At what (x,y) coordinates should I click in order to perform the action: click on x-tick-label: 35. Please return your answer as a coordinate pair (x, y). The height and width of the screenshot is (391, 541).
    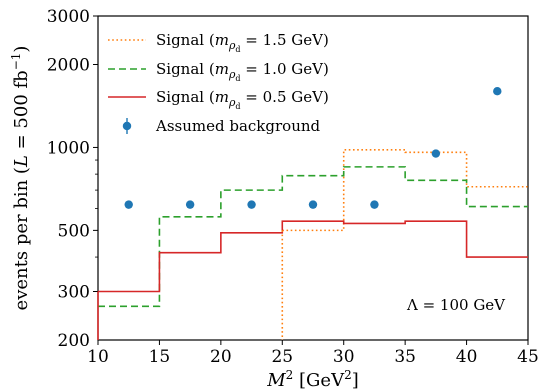
    Looking at the image, I should click on (405, 357).